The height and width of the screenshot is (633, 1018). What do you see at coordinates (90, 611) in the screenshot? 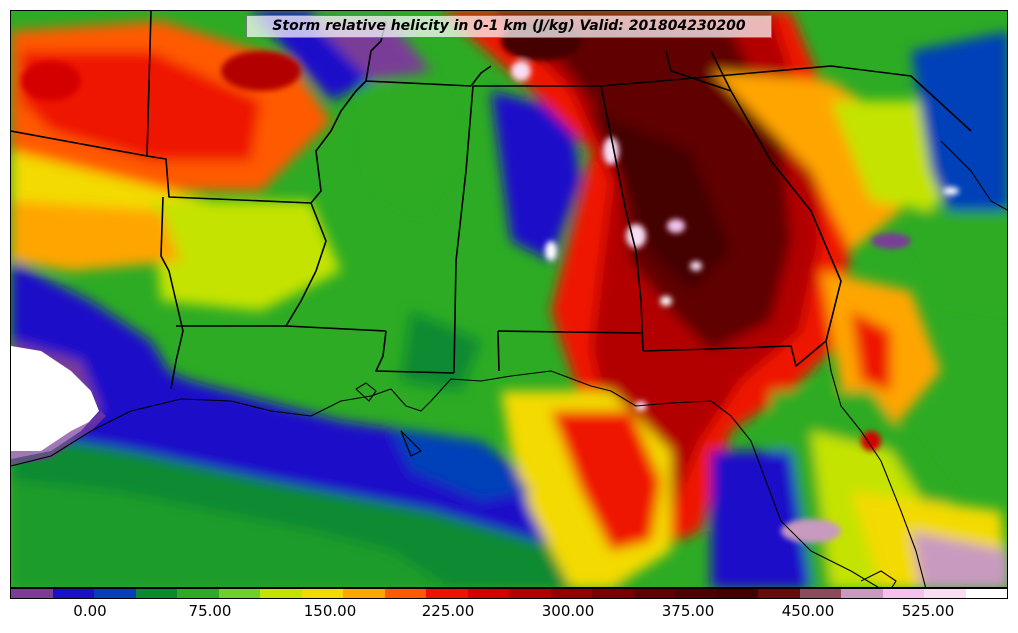
I see `color-scale-tick-label: 0.00` at bounding box center [90, 611].